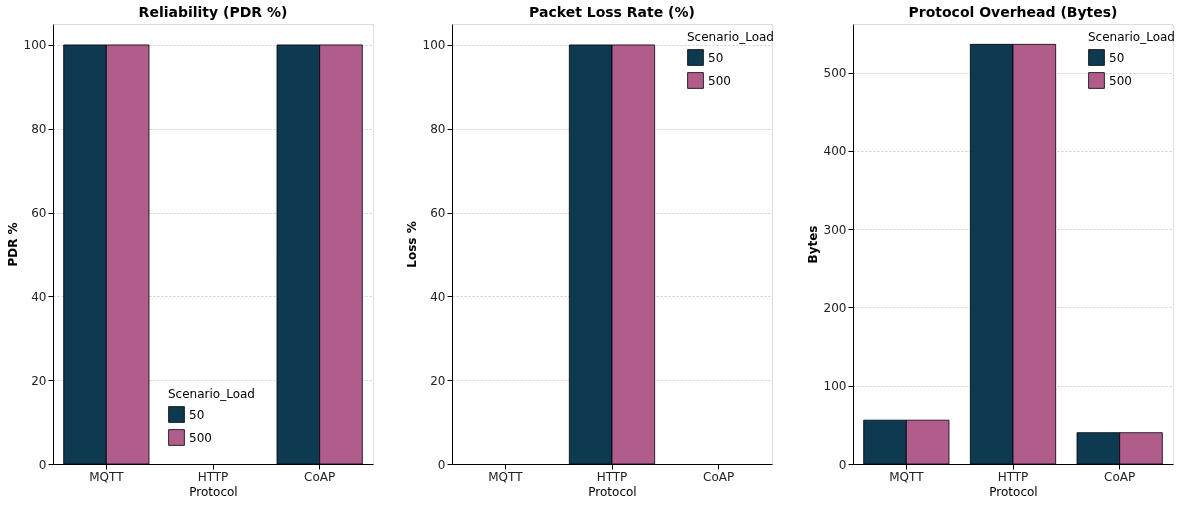  What do you see at coordinates (12, 244) in the screenshot?
I see `y-axis-title: PDR %` at bounding box center [12, 244].